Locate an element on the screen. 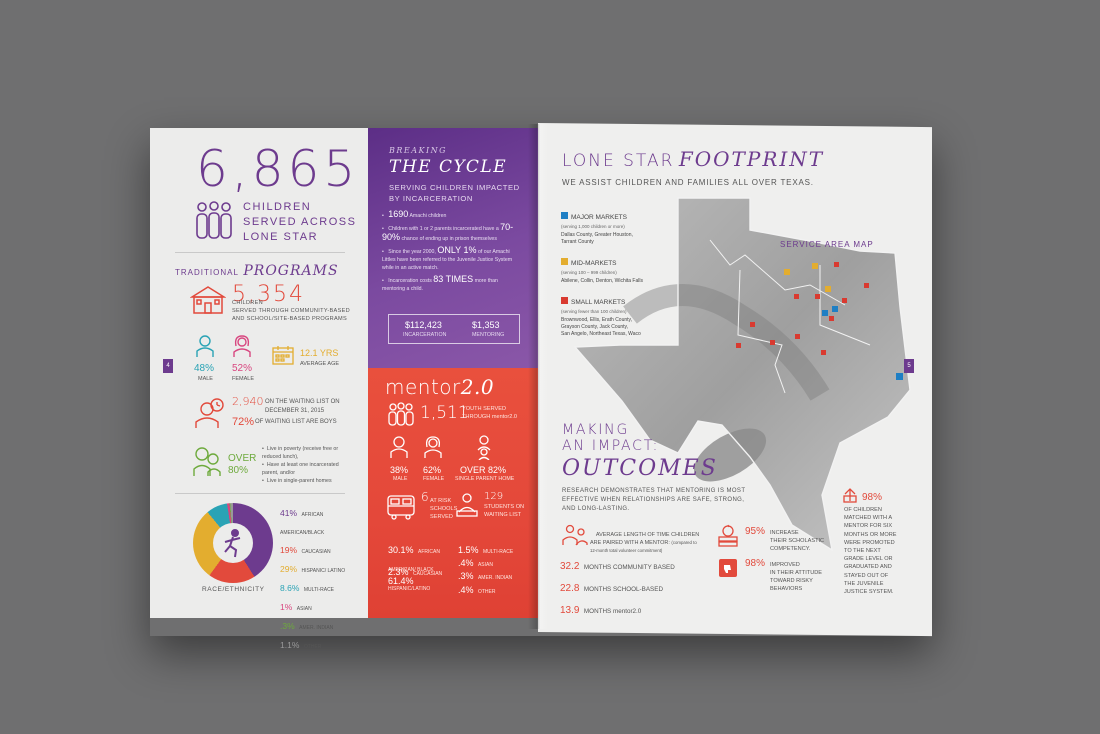  race-item: 8.6% MULTI-RACE is located at coordinates (315, 587).